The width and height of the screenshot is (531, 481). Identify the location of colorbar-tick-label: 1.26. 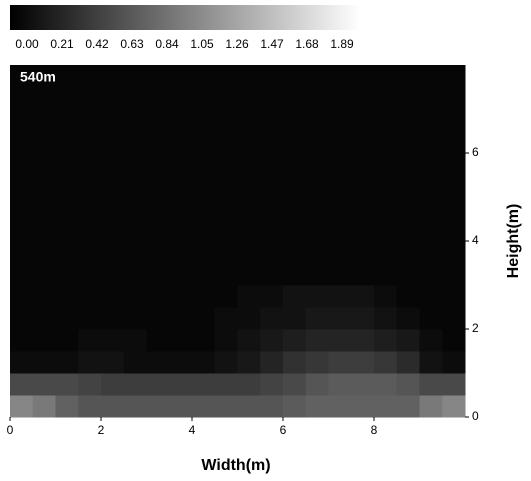
(237, 44).